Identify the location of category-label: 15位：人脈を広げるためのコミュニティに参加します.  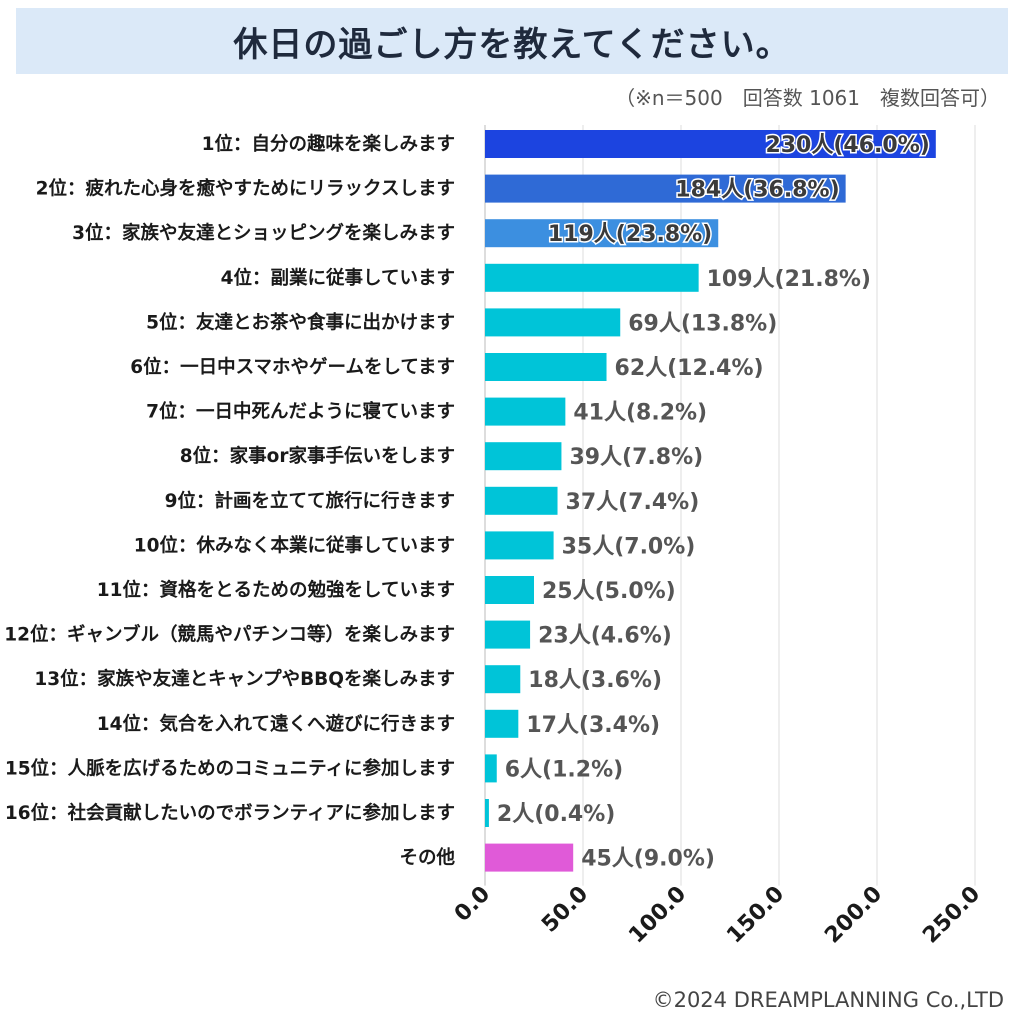
(230, 768).